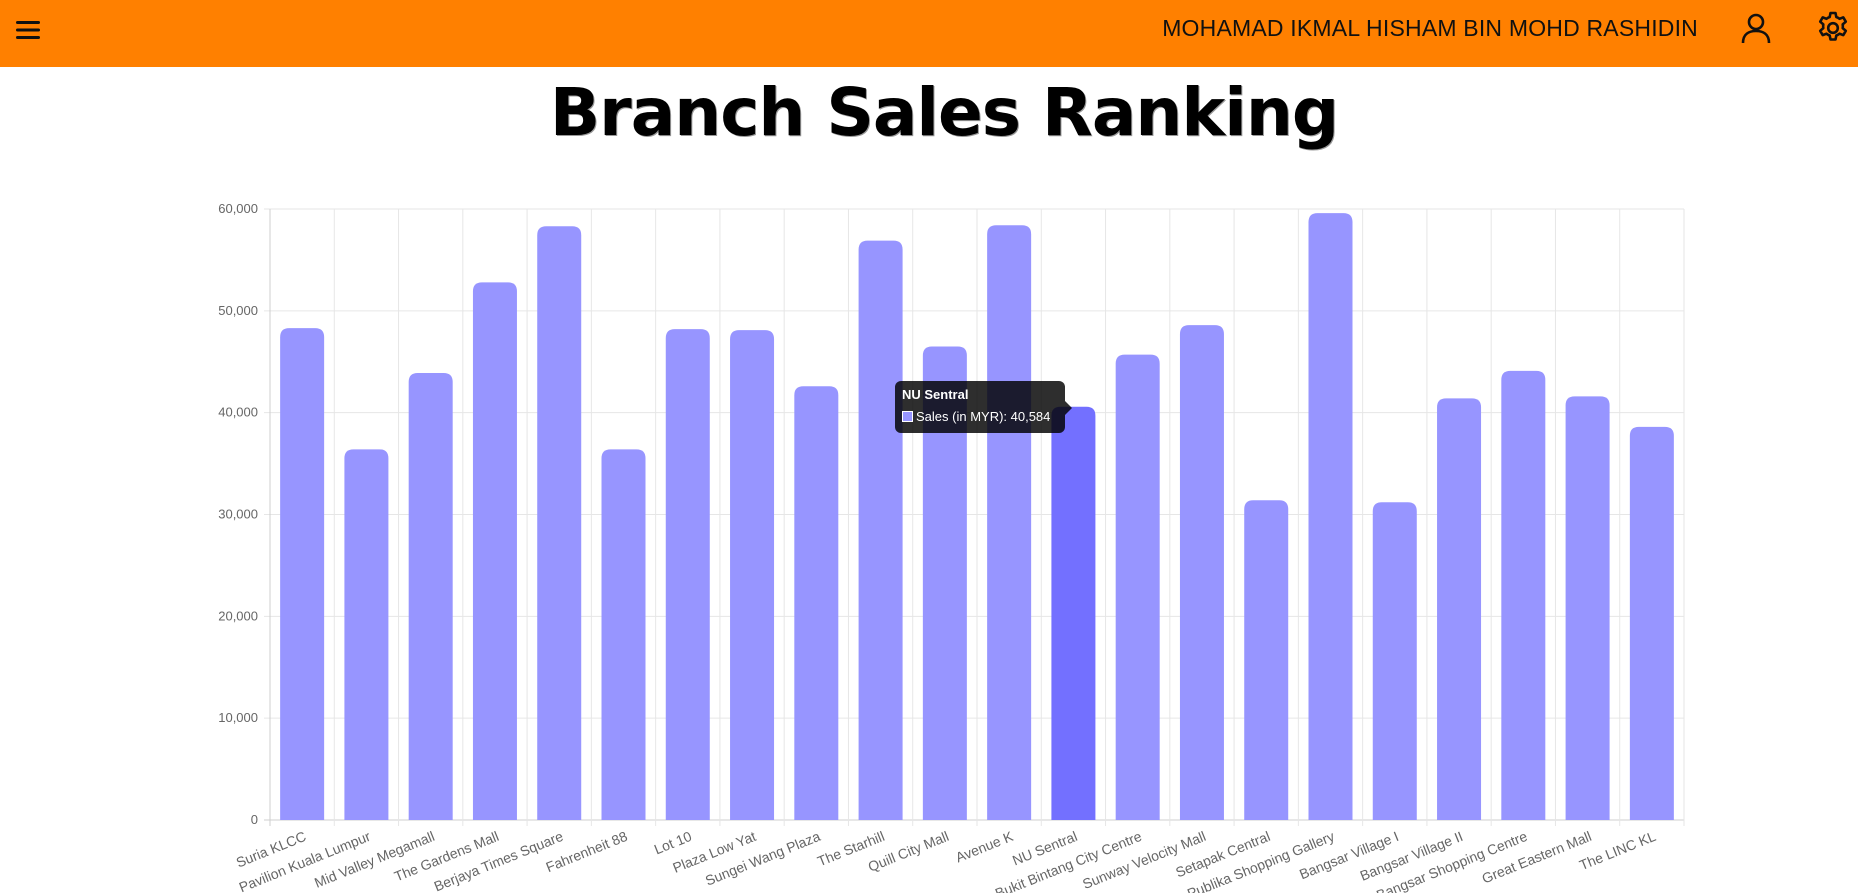 Image resolution: width=1858 pixels, height=893 pixels. I want to click on page-title: Branch Sales Ranking, so click(944, 112).